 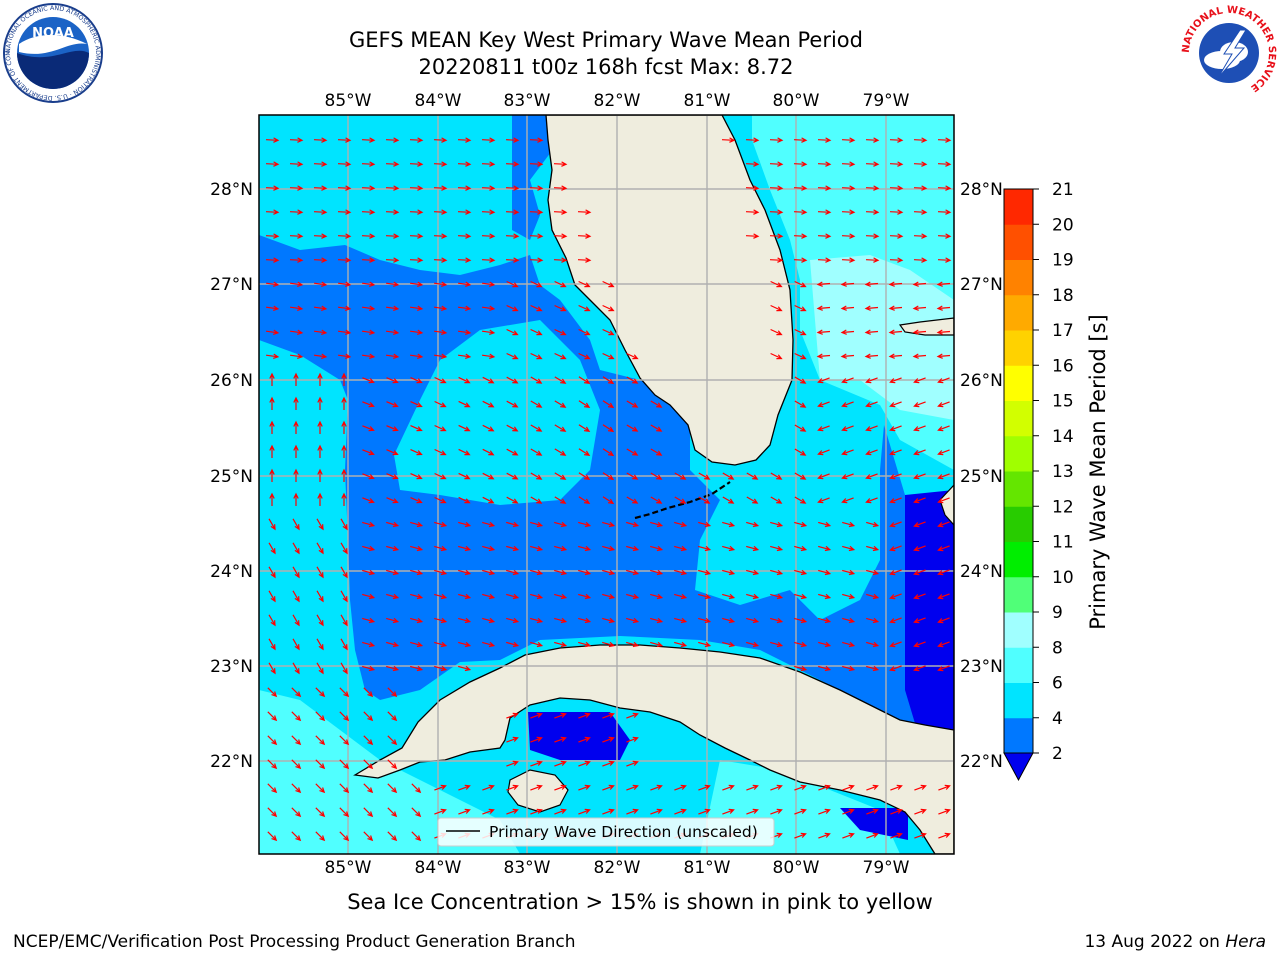 I want to click on colorbar: 2 4 6 8 9 10 11 12 13 14 15 16 17 18 19 20 21, so click(x=1038, y=481).